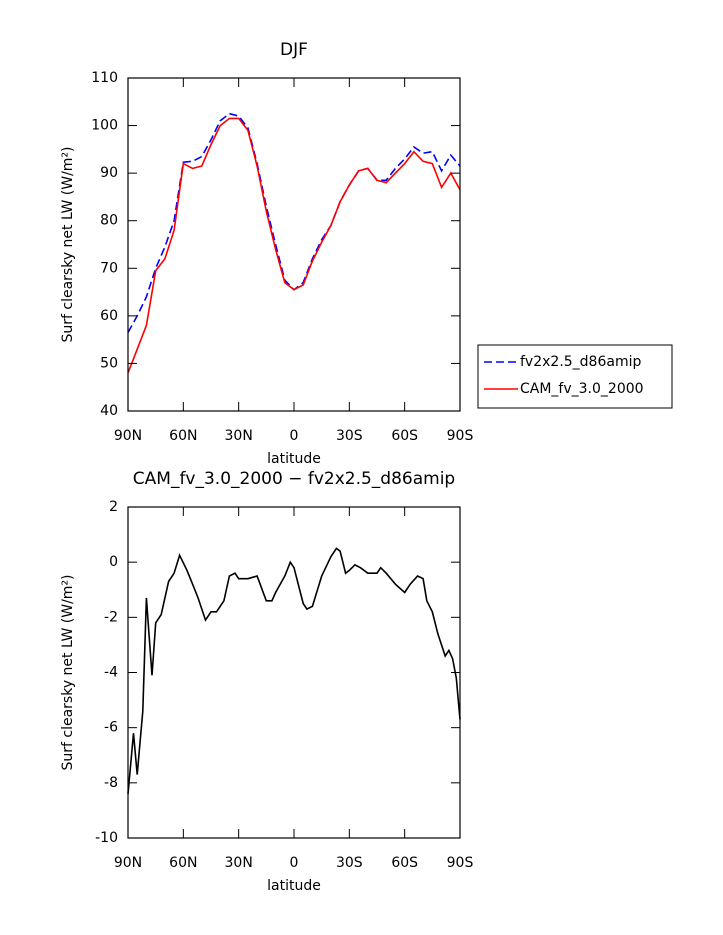  What do you see at coordinates (113, 507) in the screenshot?
I see `y-tick-label: 2` at bounding box center [113, 507].